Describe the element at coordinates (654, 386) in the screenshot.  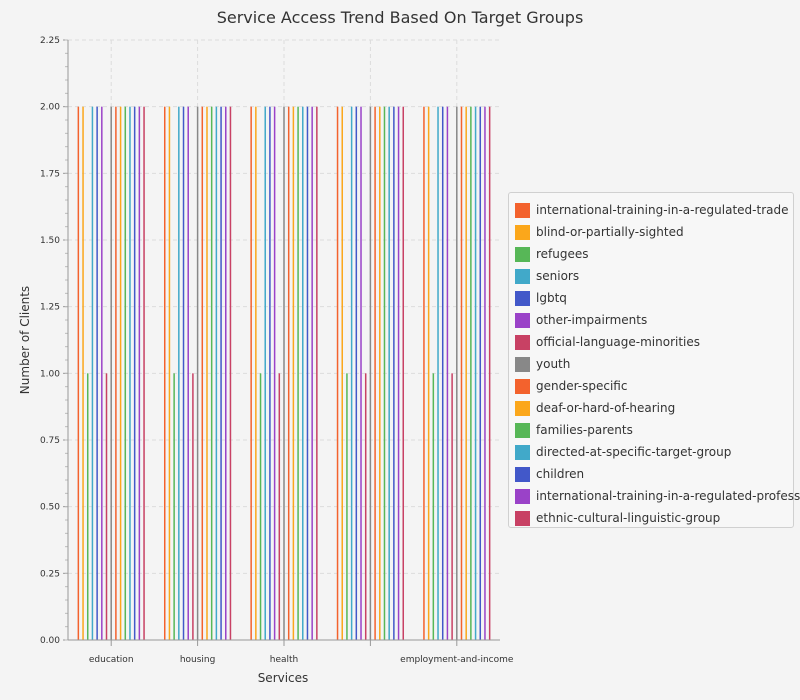
I see `legend-item: gender-specific` at that location.